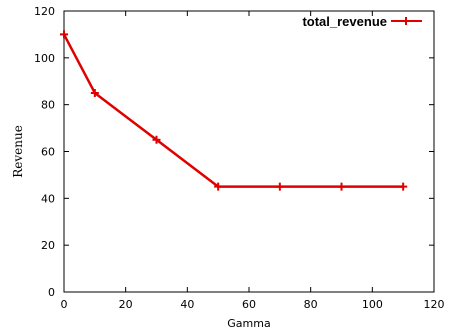  Describe the element at coordinates (44, 58) in the screenshot. I see `y-tick-label: 100` at that location.